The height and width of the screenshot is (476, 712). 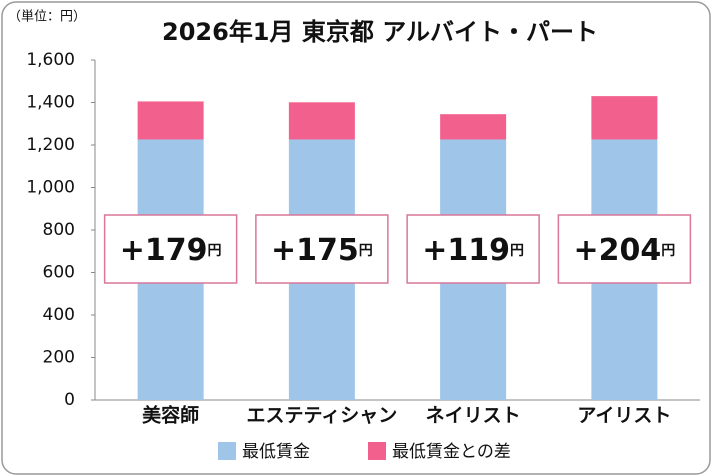 What do you see at coordinates (321, 416) in the screenshot?
I see `x-tick-label: エステティシャン` at bounding box center [321, 416].